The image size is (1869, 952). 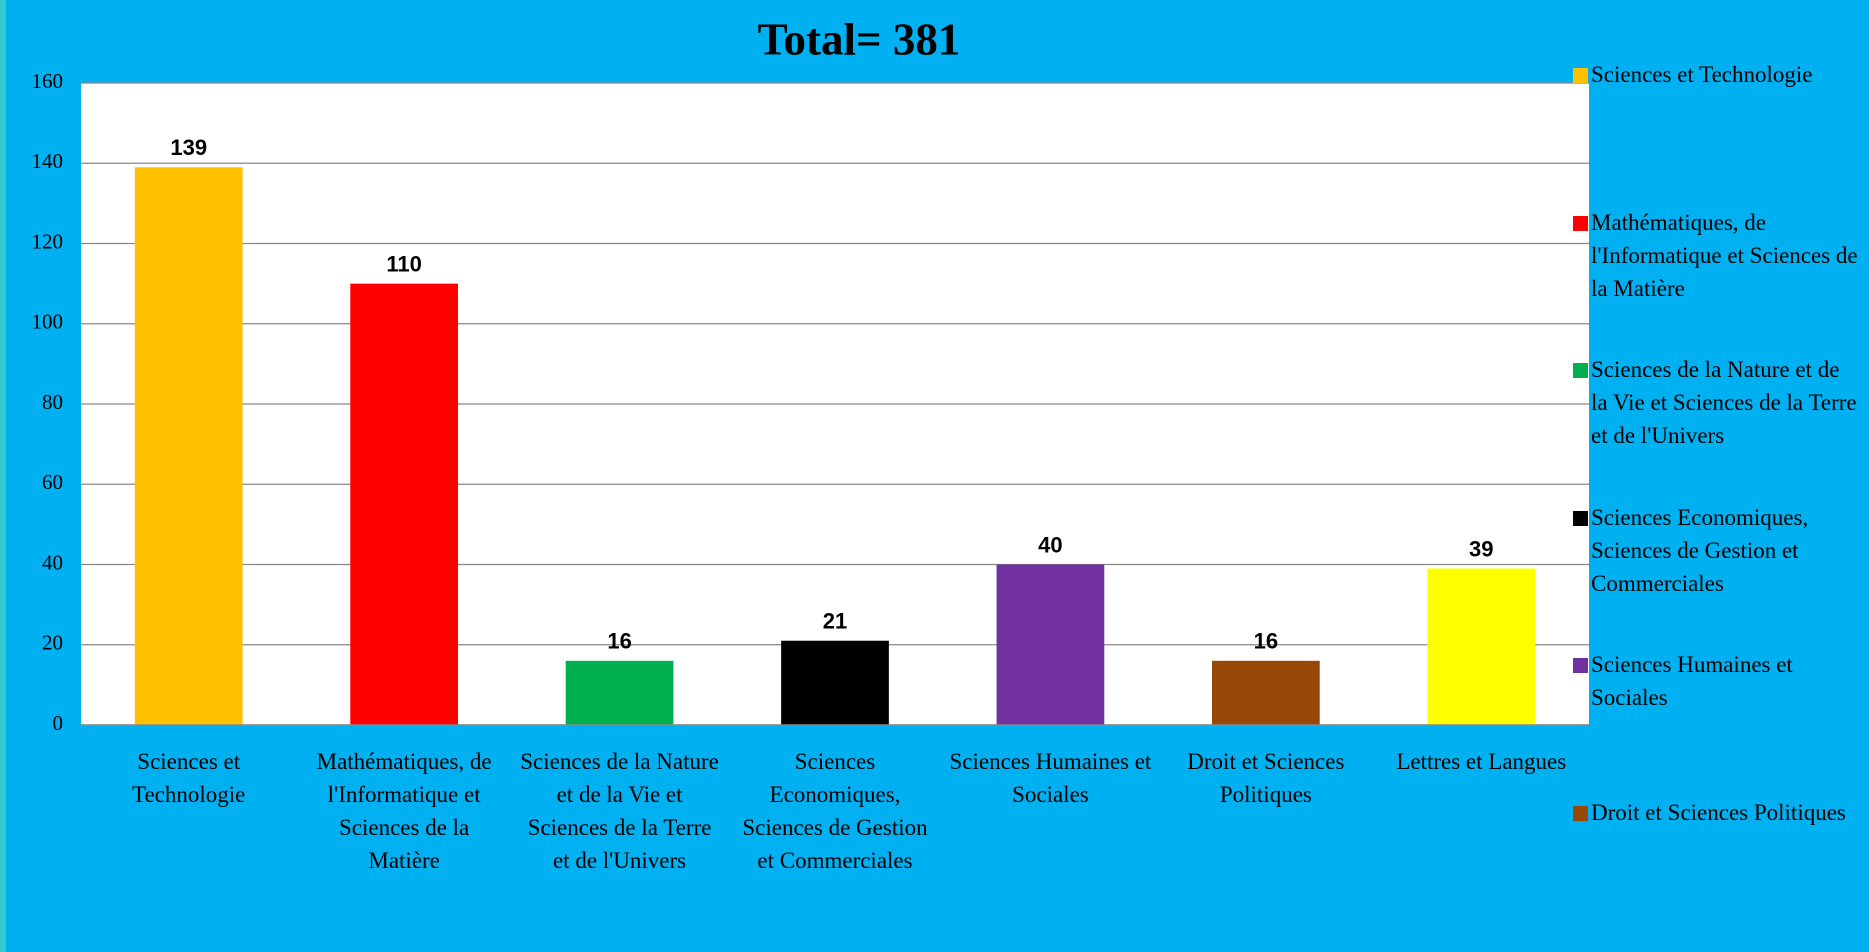 I want to click on y-tick-label: 40, so click(x=52, y=562).